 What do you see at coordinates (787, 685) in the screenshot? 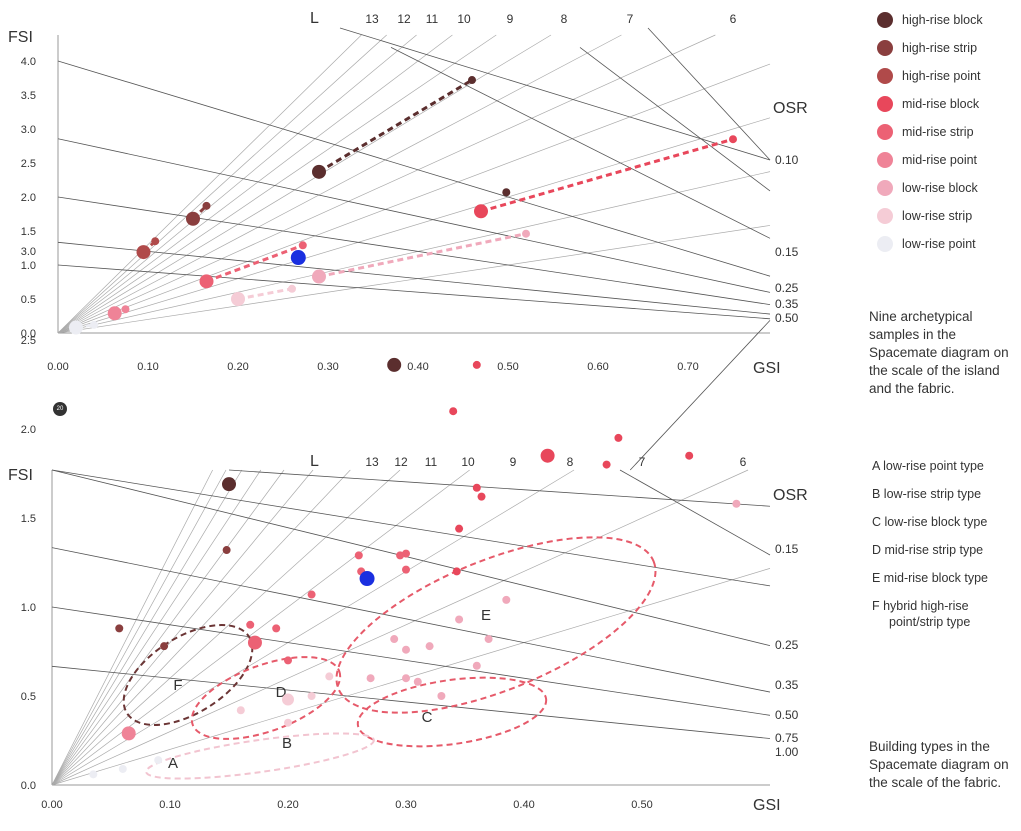
I see `bottom-osr-value: 0.35` at bounding box center [787, 685].